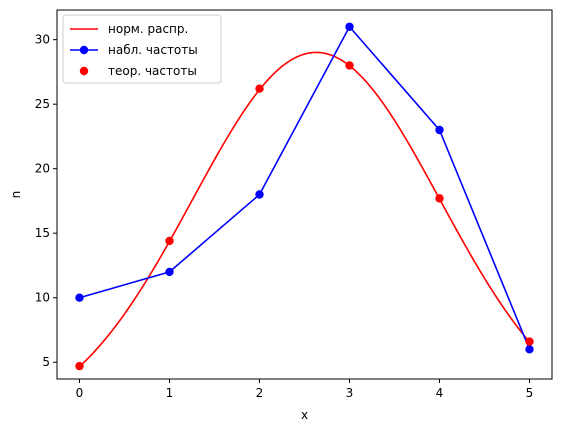 Image resolution: width=562 pixels, height=432 pixels. I want to click on x-tick-label: 2, so click(260, 393).